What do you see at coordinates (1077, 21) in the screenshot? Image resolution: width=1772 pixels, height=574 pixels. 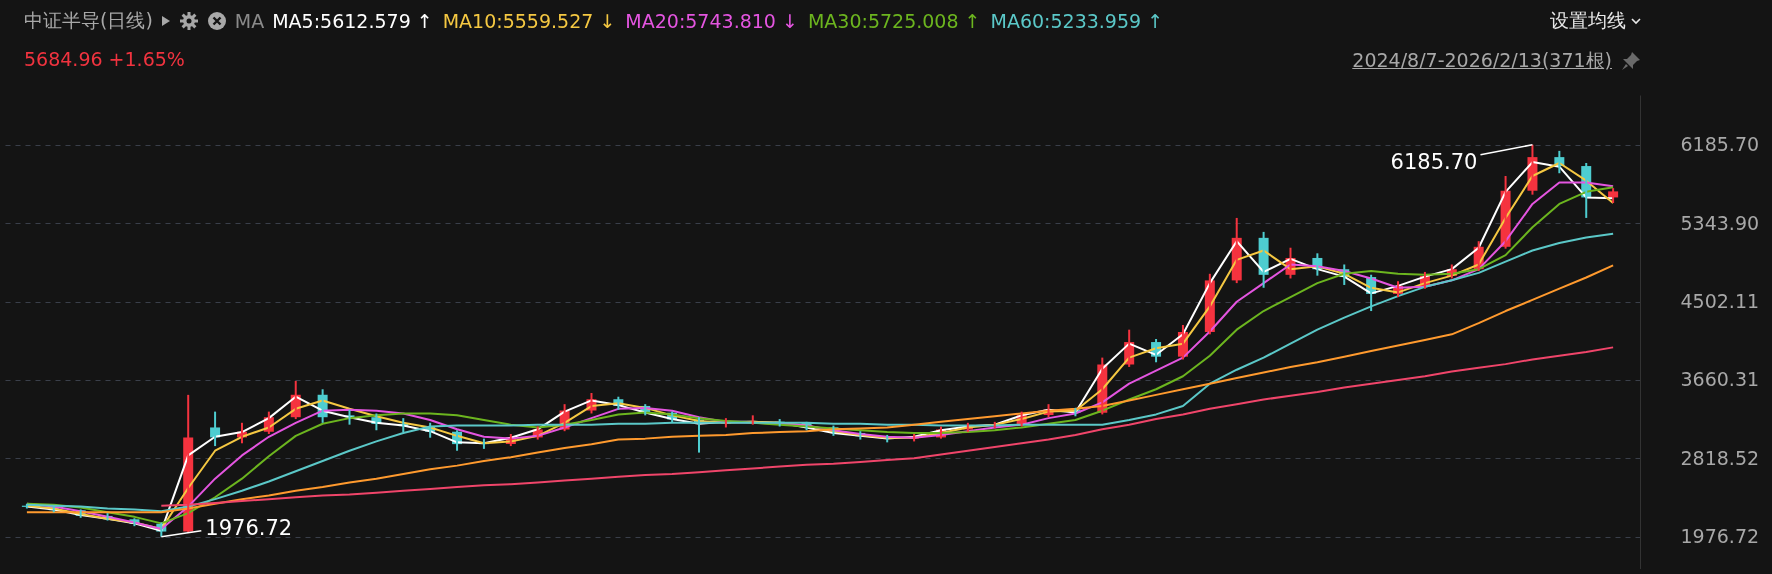 I see `text: MA60:5233.959 ↑` at bounding box center [1077, 21].